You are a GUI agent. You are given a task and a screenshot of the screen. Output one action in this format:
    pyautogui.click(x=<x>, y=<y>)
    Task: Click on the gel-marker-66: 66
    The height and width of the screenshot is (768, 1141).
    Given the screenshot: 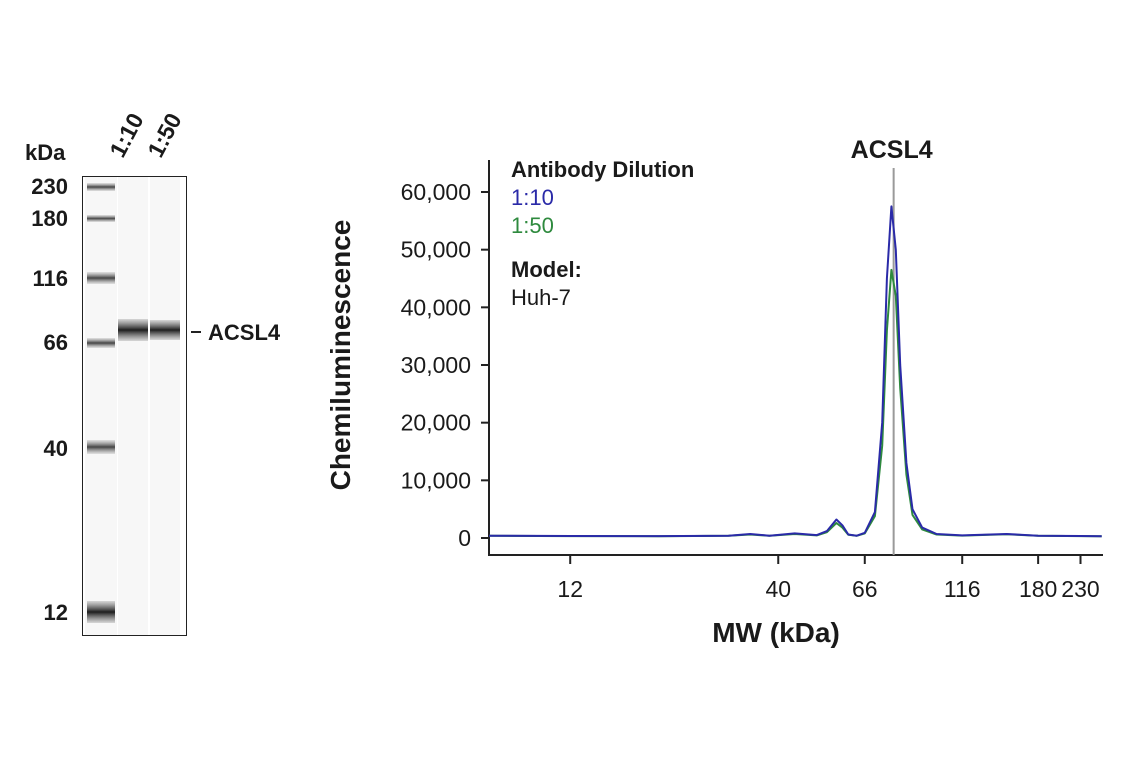 What is the action you would take?
    pyautogui.click(x=55, y=342)
    